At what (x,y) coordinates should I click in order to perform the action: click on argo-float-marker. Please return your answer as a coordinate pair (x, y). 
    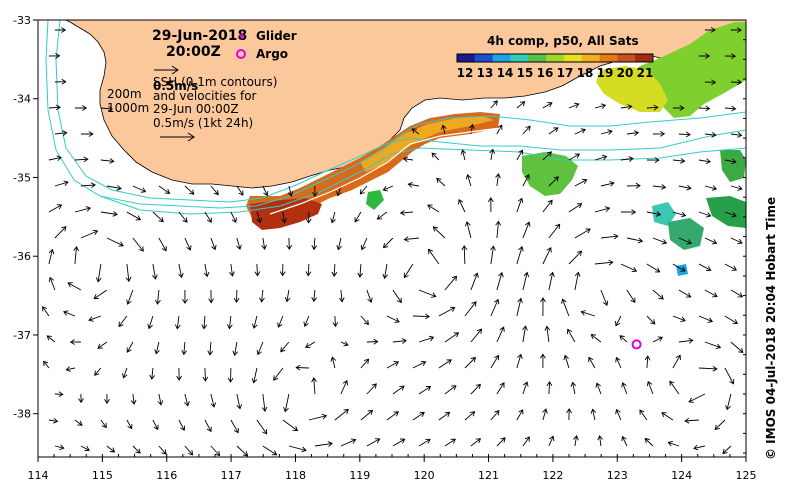
    Looking at the image, I should click on (636, 344).